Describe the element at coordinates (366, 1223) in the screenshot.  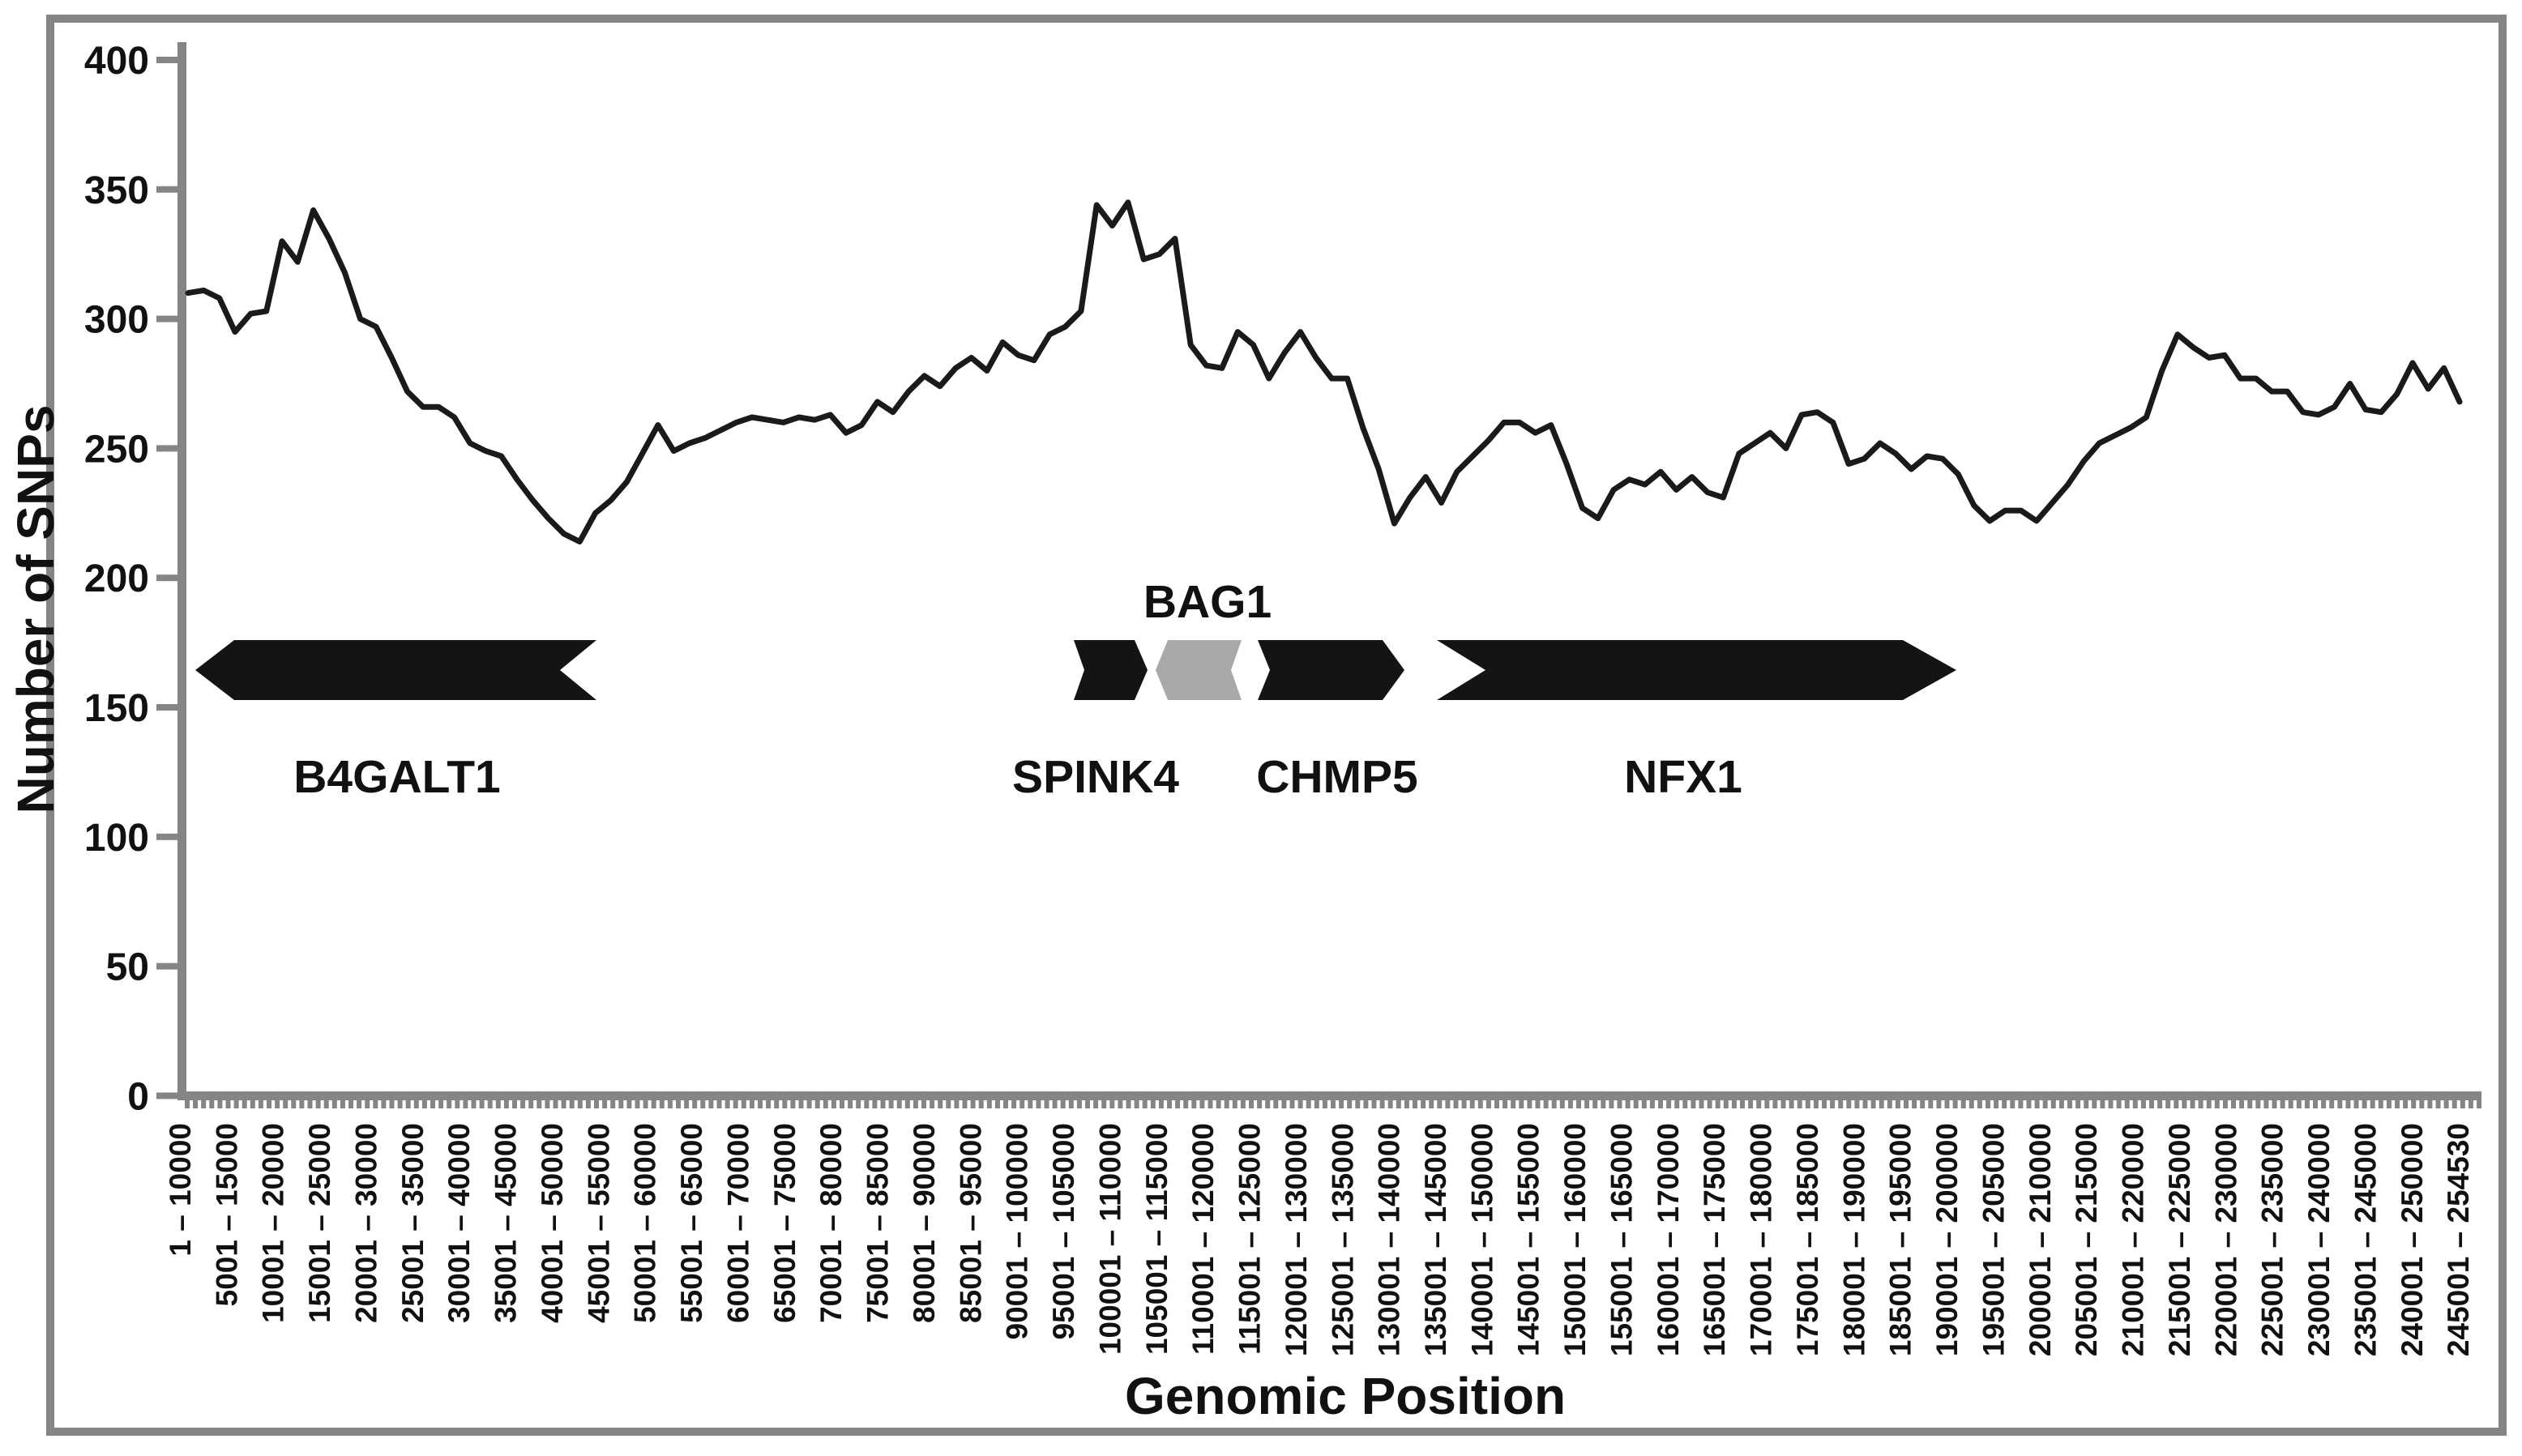
I see `x-window-label: 20001 – 30000` at that location.